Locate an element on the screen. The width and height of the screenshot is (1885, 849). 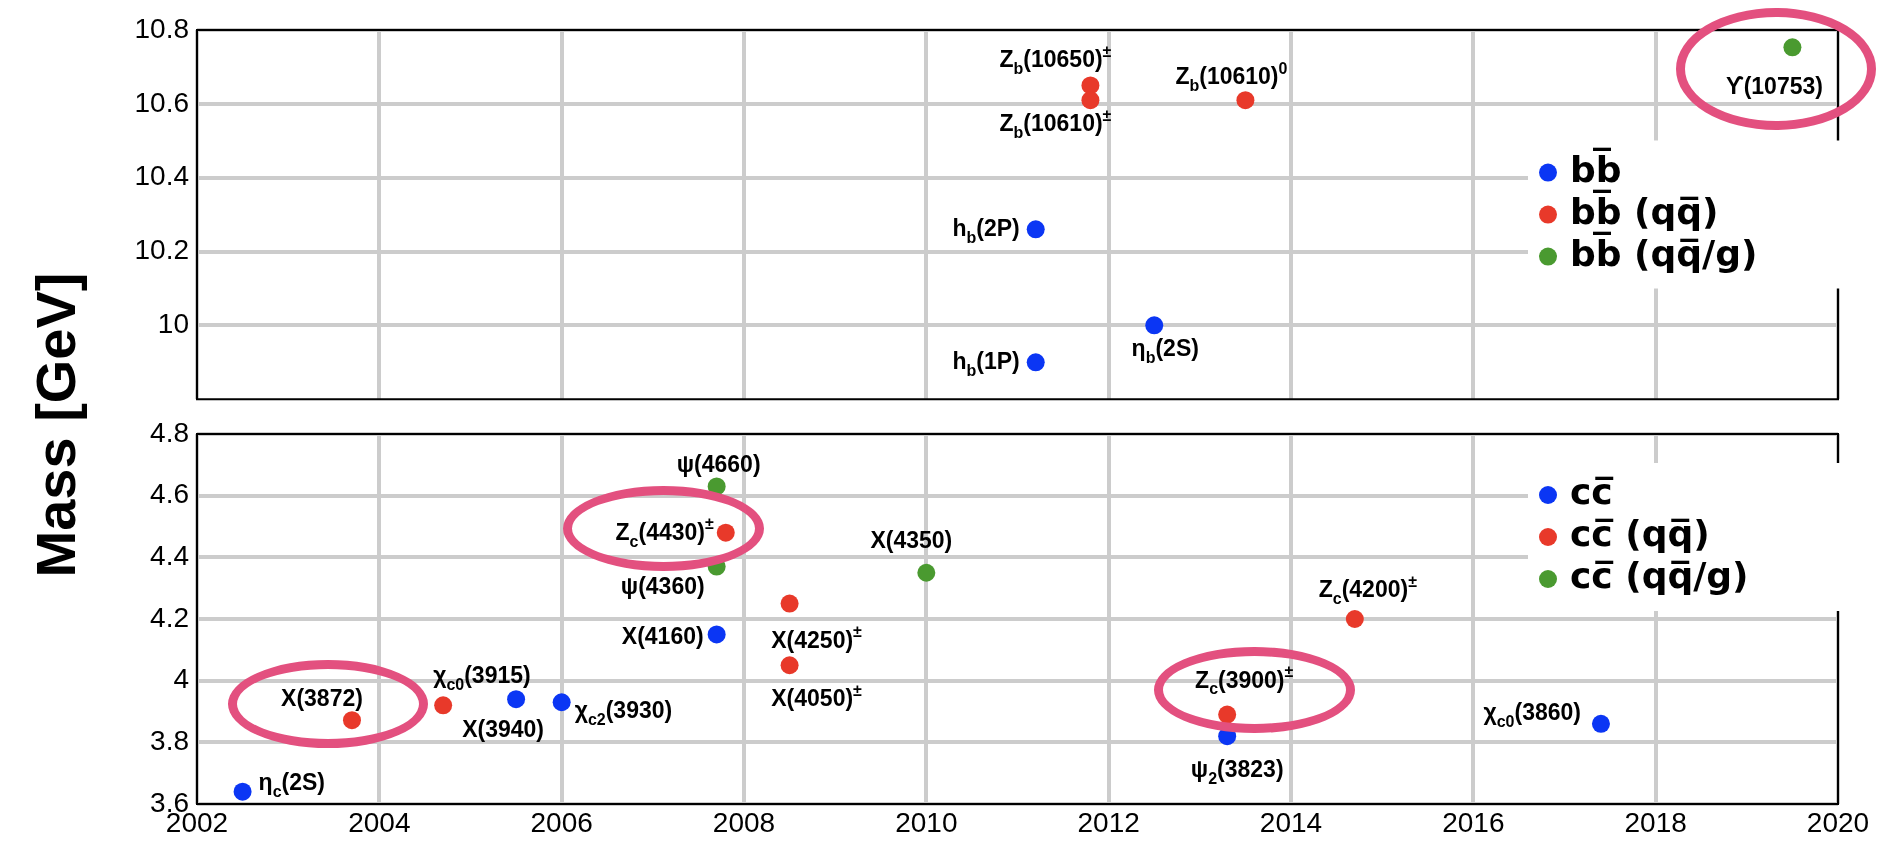
x-tick-label: 2020 is located at coordinates (1838, 822).